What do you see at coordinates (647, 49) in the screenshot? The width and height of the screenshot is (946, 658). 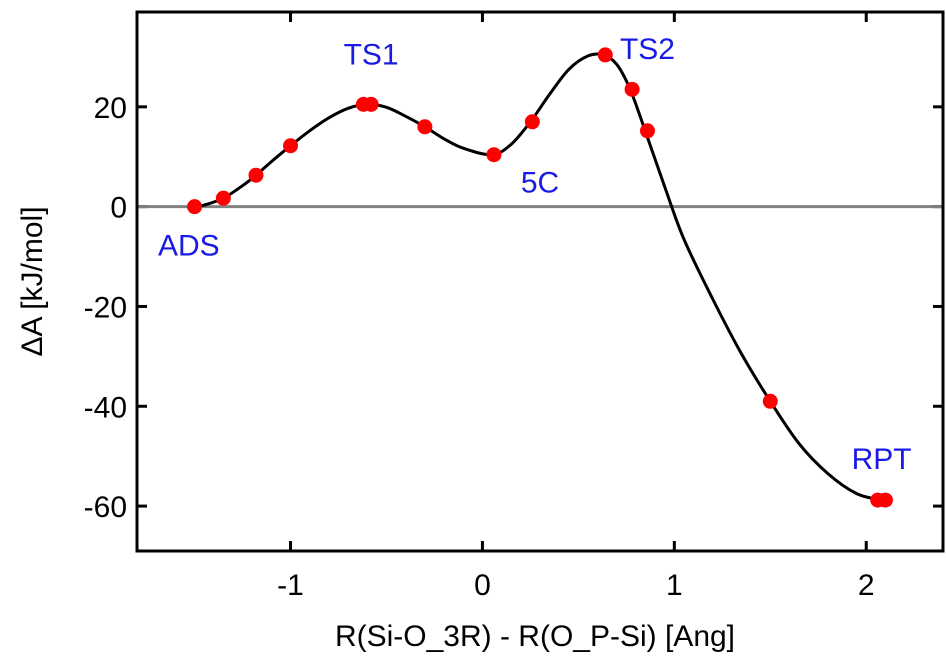 I see `annotation-ts2: TS2` at bounding box center [647, 49].